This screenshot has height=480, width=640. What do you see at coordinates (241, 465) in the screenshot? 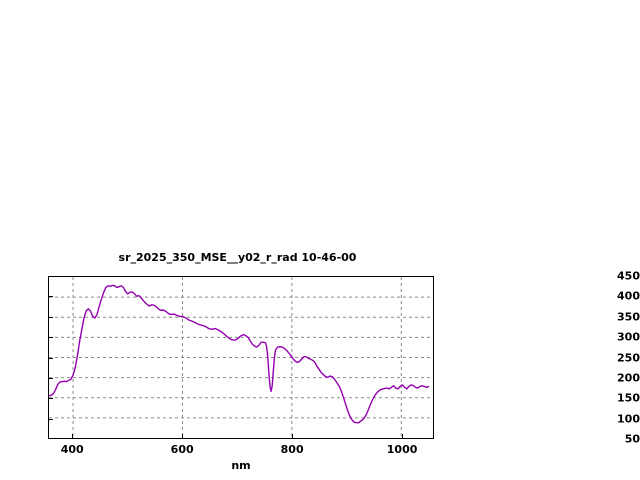
I see `x-axis-title: nm` at bounding box center [241, 465].